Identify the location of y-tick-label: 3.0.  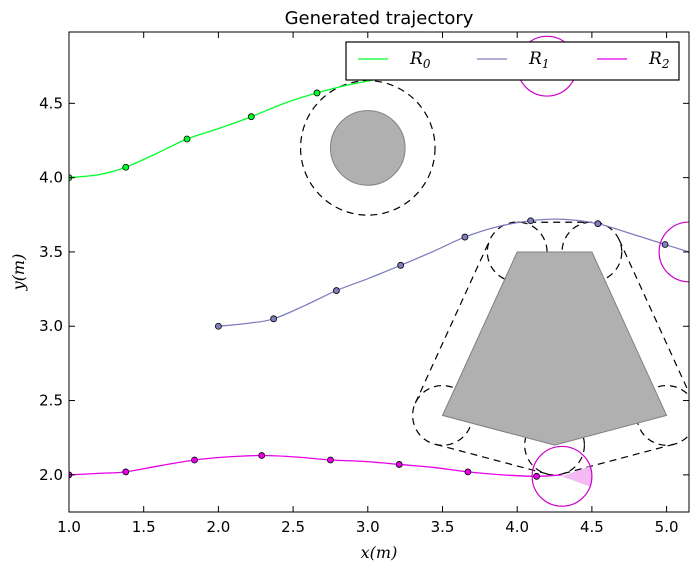
(51, 326).